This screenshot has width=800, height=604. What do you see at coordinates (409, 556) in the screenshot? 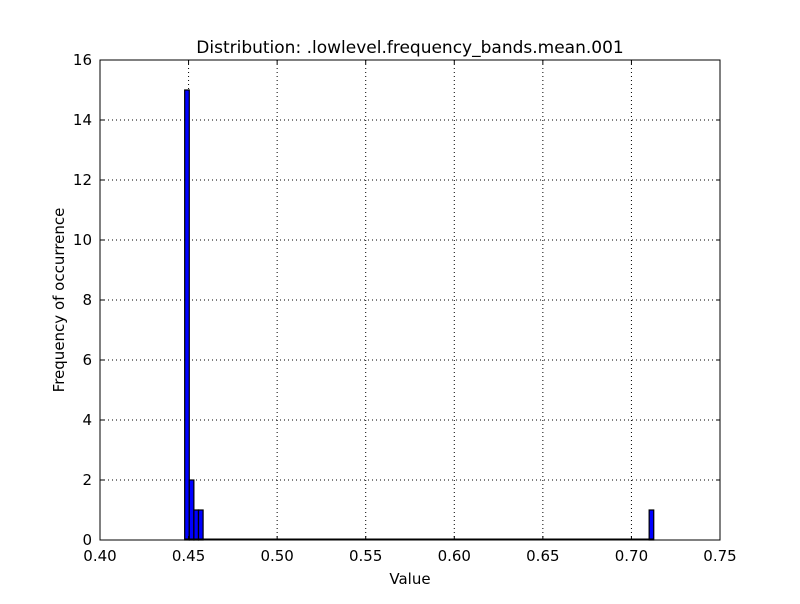
I see `x-axis-tick-labels: 0.40 0.45 0.50 0.55 0.60 0.65 0.70 0.75` at bounding box center [409, 556].